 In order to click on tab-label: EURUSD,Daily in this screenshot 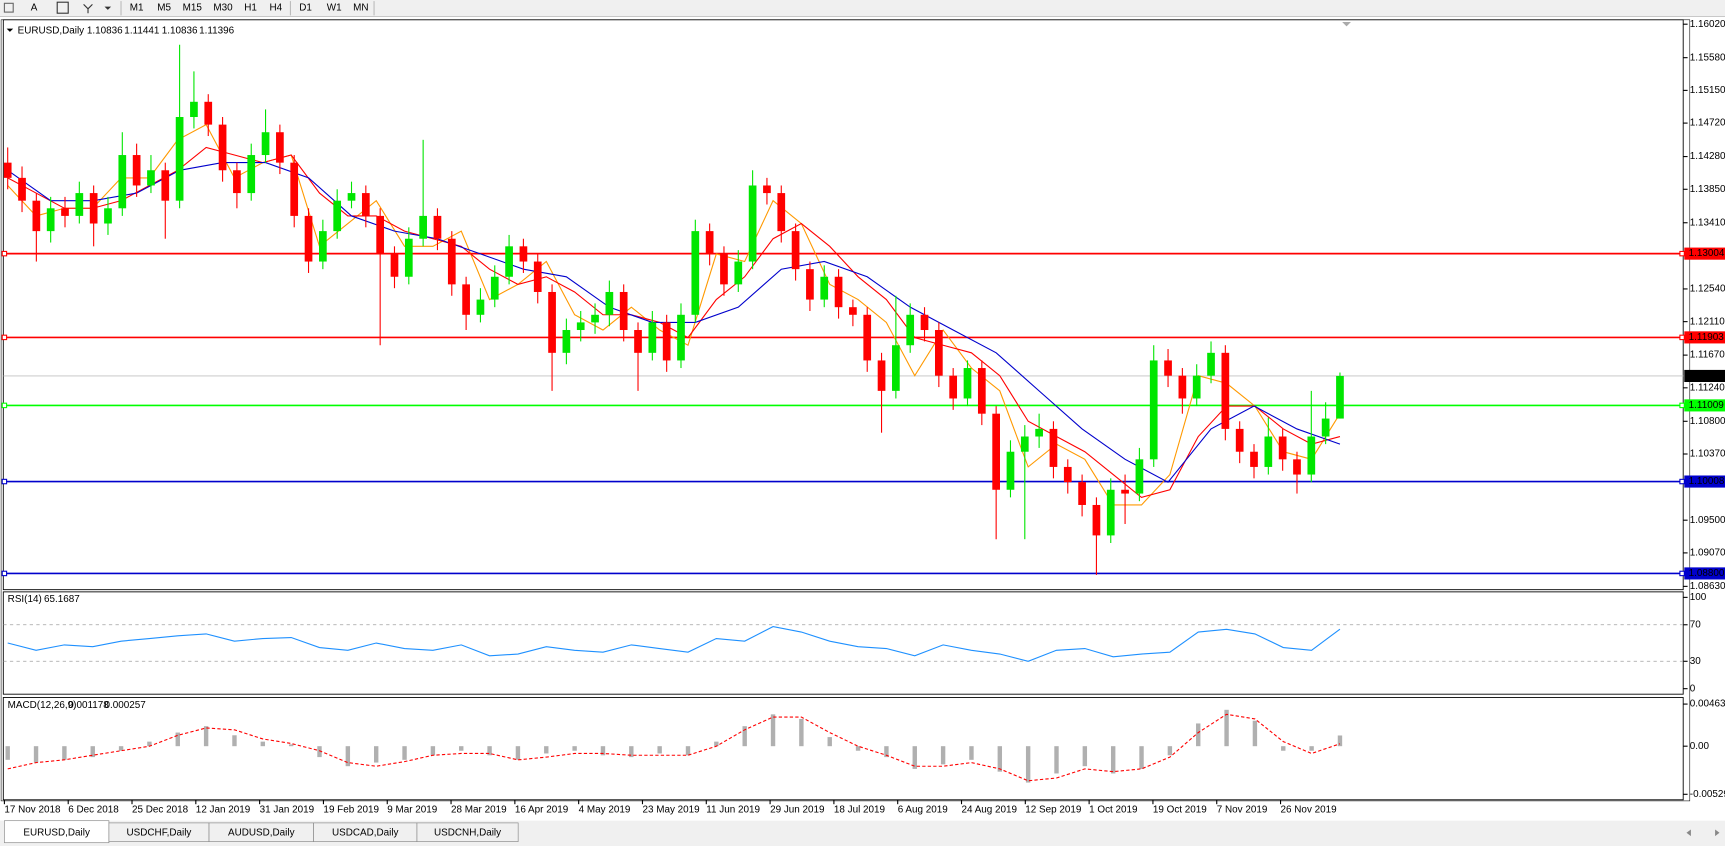, I will do `click(56, 832)`.